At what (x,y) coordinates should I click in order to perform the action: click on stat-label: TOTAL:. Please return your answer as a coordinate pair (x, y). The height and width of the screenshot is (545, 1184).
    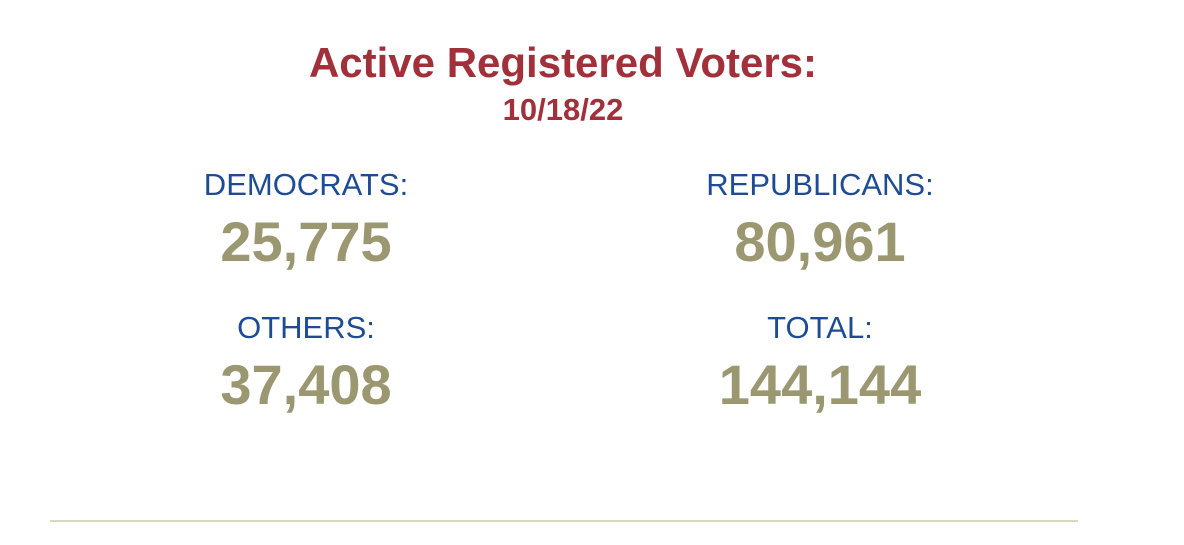
    Looking at the image, I should click on (820, 327).